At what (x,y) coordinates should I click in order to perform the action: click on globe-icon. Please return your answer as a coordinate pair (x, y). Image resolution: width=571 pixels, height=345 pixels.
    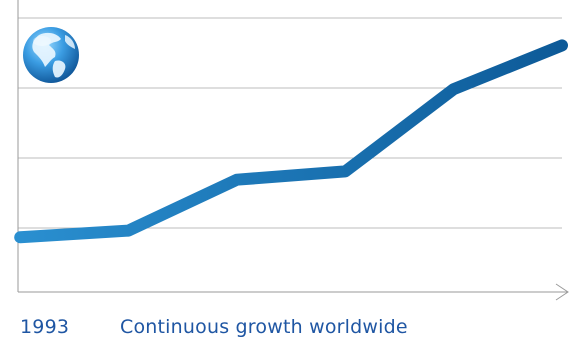
    Looking at the image, I should click on (51, 55).